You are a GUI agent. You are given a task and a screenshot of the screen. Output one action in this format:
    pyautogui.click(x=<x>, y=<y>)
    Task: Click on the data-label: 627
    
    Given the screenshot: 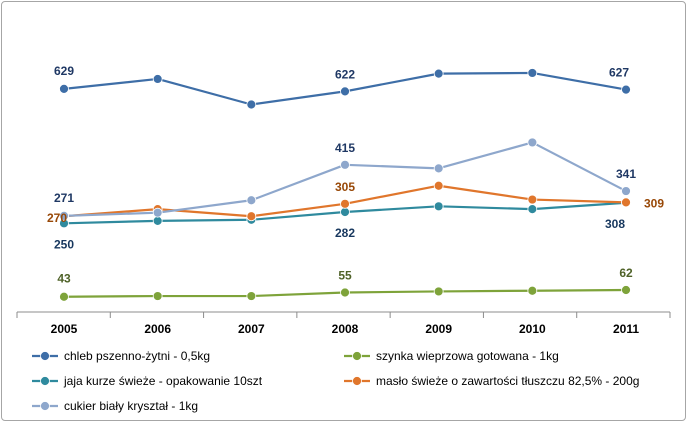 What is the action you would take?
    pyautogui.click(x=619, y=73)
    